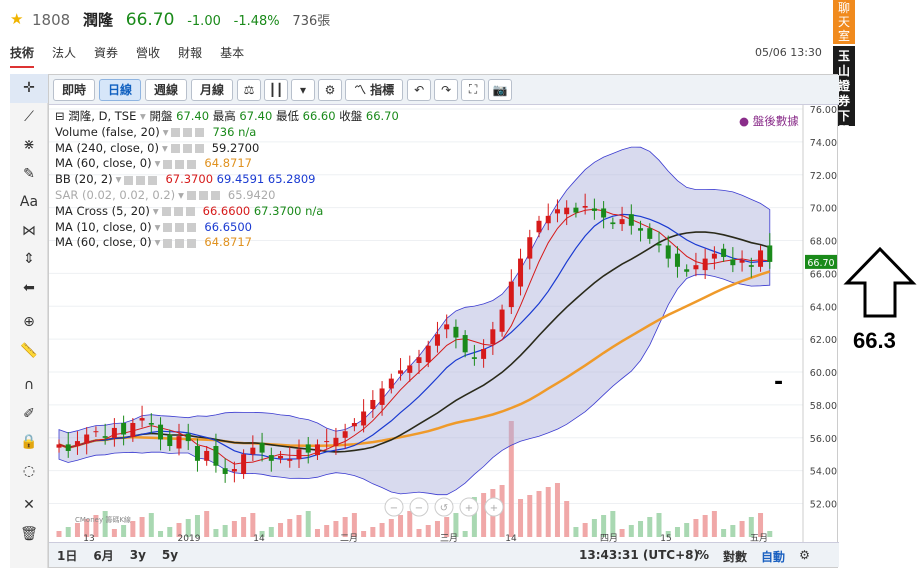 This screenshot has height=580, width=920. I want to click on trash-icon: 🗑, so click(29, 533).